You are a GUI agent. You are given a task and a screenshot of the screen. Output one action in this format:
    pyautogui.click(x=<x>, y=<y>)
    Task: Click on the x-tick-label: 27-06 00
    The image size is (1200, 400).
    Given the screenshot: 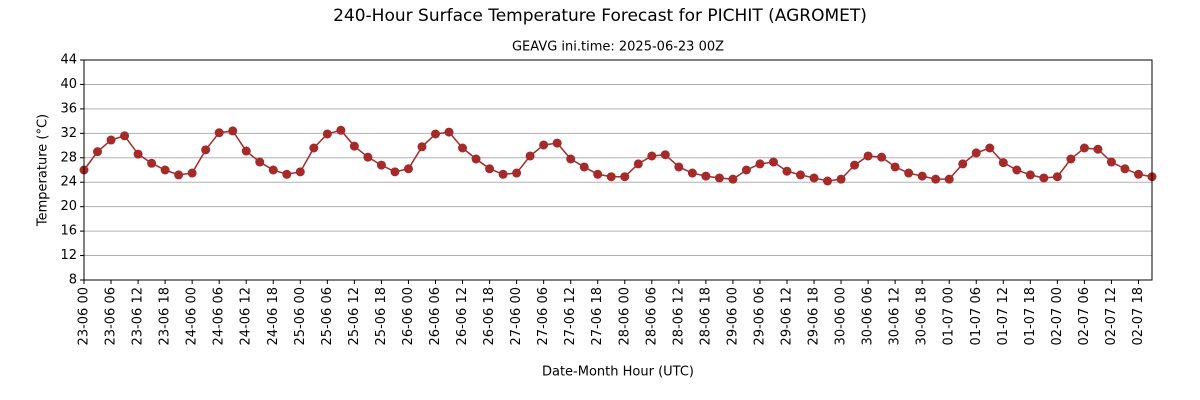 What is the action you would take?
    pyautogui.click(x=516, y=316)
    